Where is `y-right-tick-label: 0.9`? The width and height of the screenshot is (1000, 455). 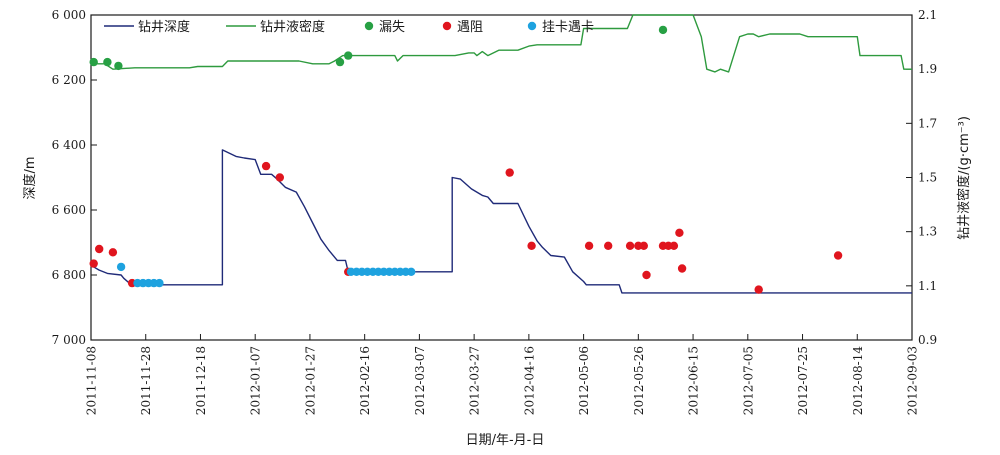 y-right-tick-label: 0.9 is located at coordinates (927, 340).